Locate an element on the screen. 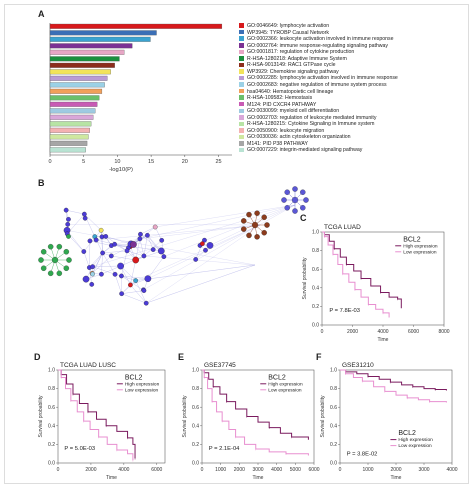  network-nodes is located at coordinates (138, 256).